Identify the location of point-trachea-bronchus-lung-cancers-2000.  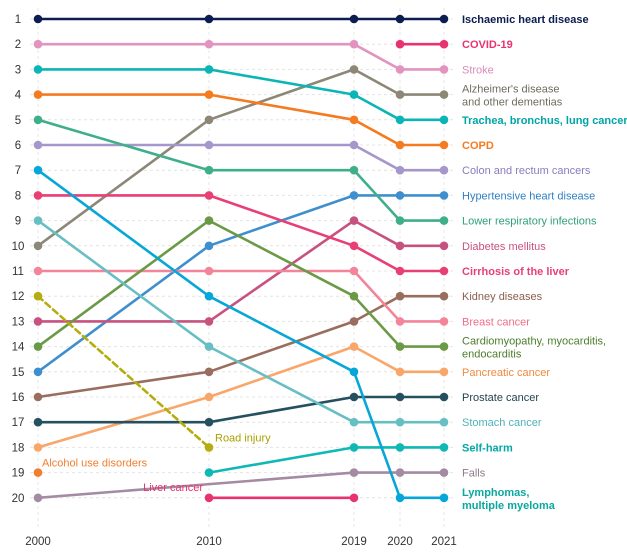
(38, 69).